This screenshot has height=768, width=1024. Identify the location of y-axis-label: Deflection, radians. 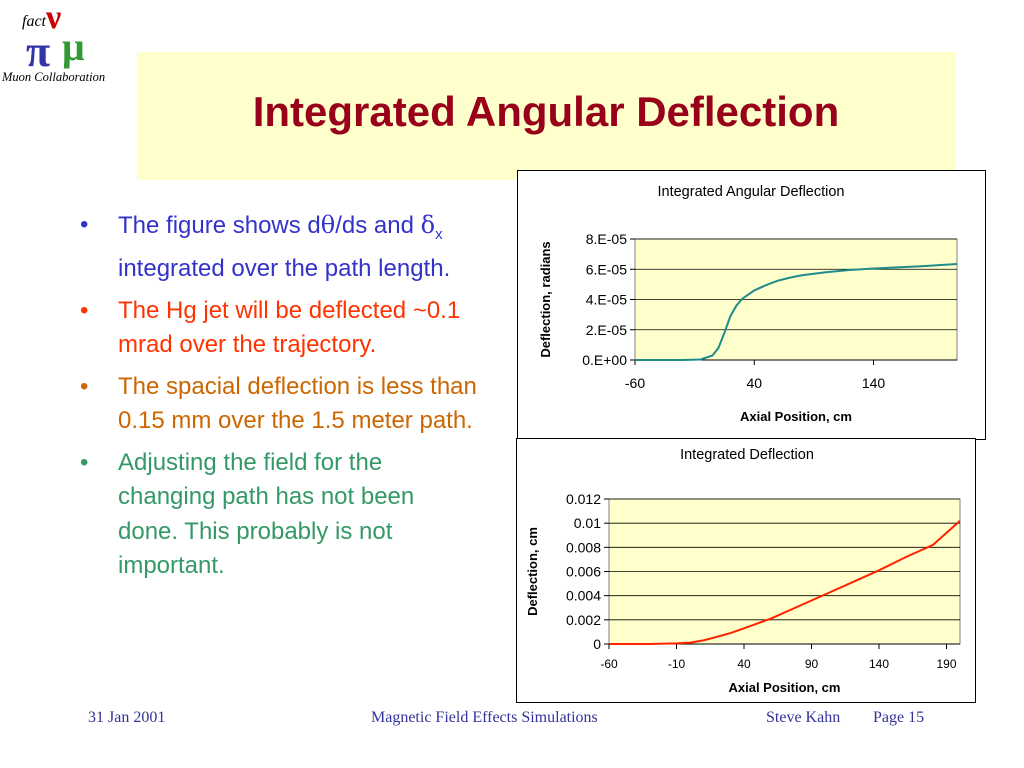
(545, 299).